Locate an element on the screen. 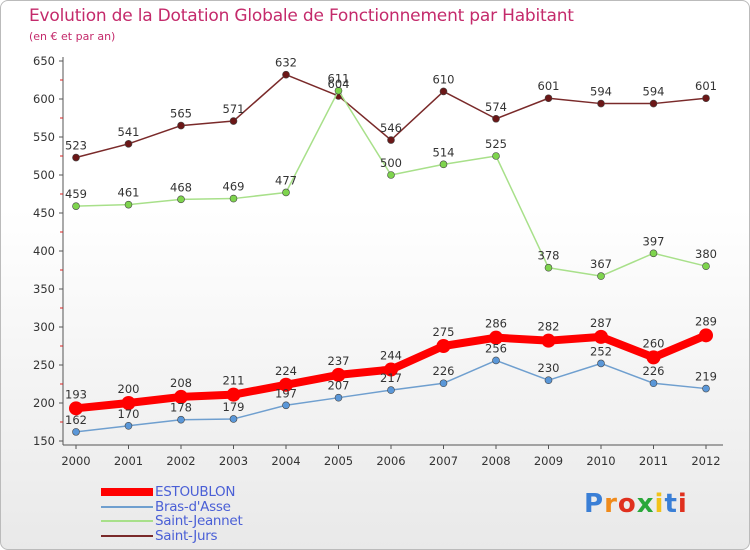  data-label: 170 is located at coordinates (129, 414).